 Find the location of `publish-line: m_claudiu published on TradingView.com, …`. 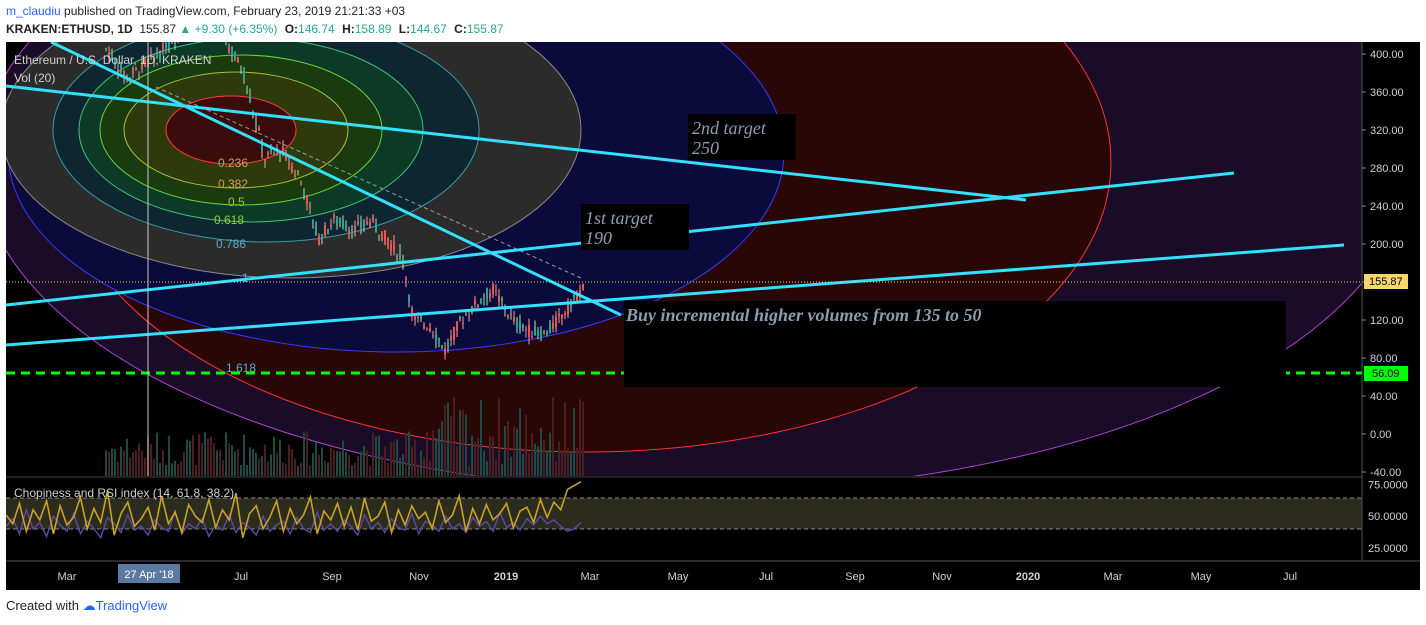

publish-line: m_claudiu published on TradingView.com, … is located at coordinates (205, 11).